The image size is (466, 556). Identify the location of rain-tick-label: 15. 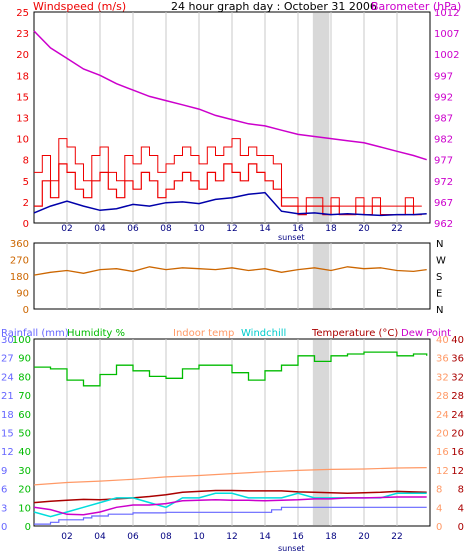
(7, 434).